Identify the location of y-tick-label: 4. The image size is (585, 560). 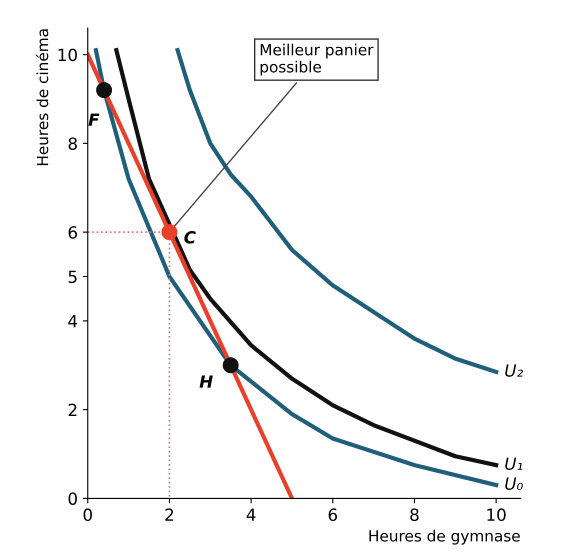
(73, 321).